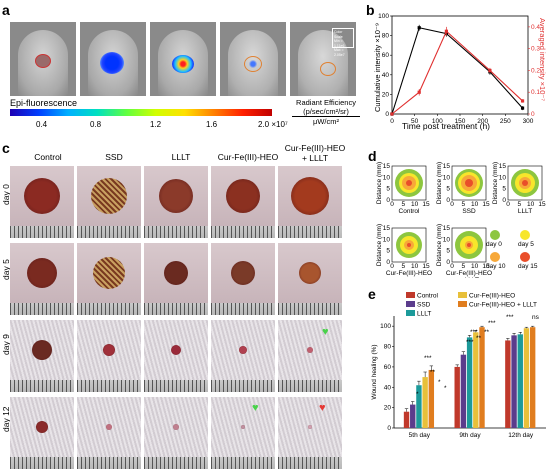 The height and width of the screenshot is (469, 550). What do you see at coordinates (310, 433) in the screenshot?
I see `wound-photo-r3-c4` at bounding box center [310, 433].